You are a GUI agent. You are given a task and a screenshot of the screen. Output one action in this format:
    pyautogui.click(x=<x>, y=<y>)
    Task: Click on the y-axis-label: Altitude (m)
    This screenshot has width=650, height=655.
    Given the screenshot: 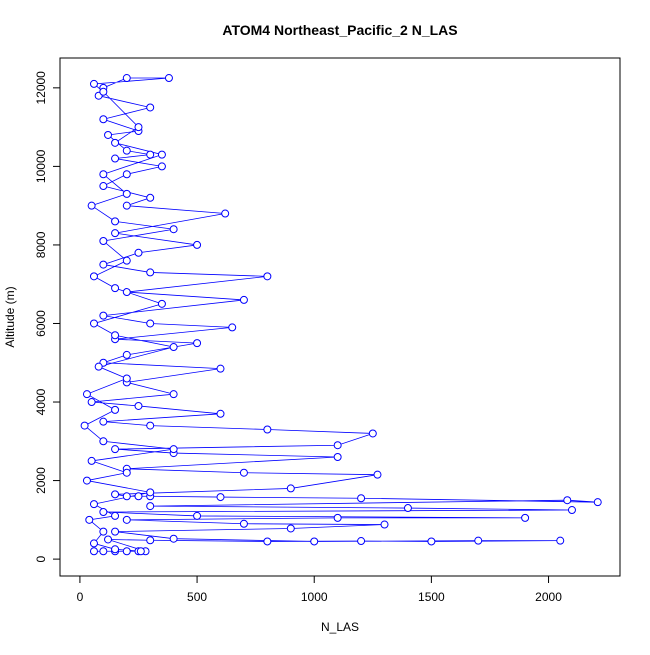 What is the action you would take?
    pyautogui.click(x=10, y=316)
    